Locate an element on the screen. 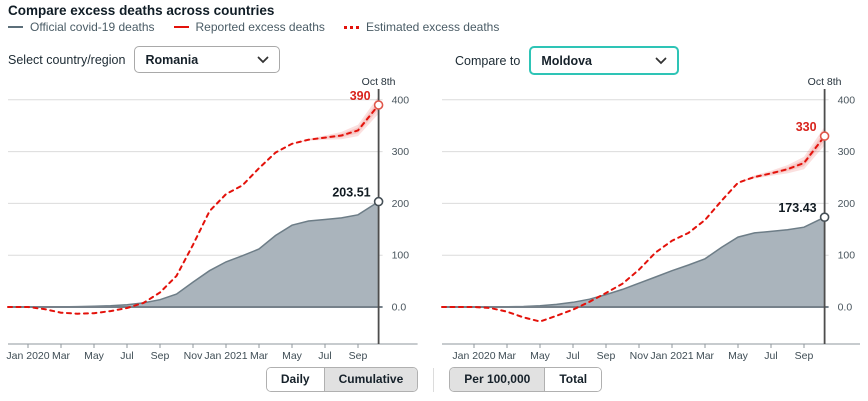 Image resolution: width=868 pixels, height=401 pixels. legend-label: Official covid-19 deaths is located at coordinates (92, 27).